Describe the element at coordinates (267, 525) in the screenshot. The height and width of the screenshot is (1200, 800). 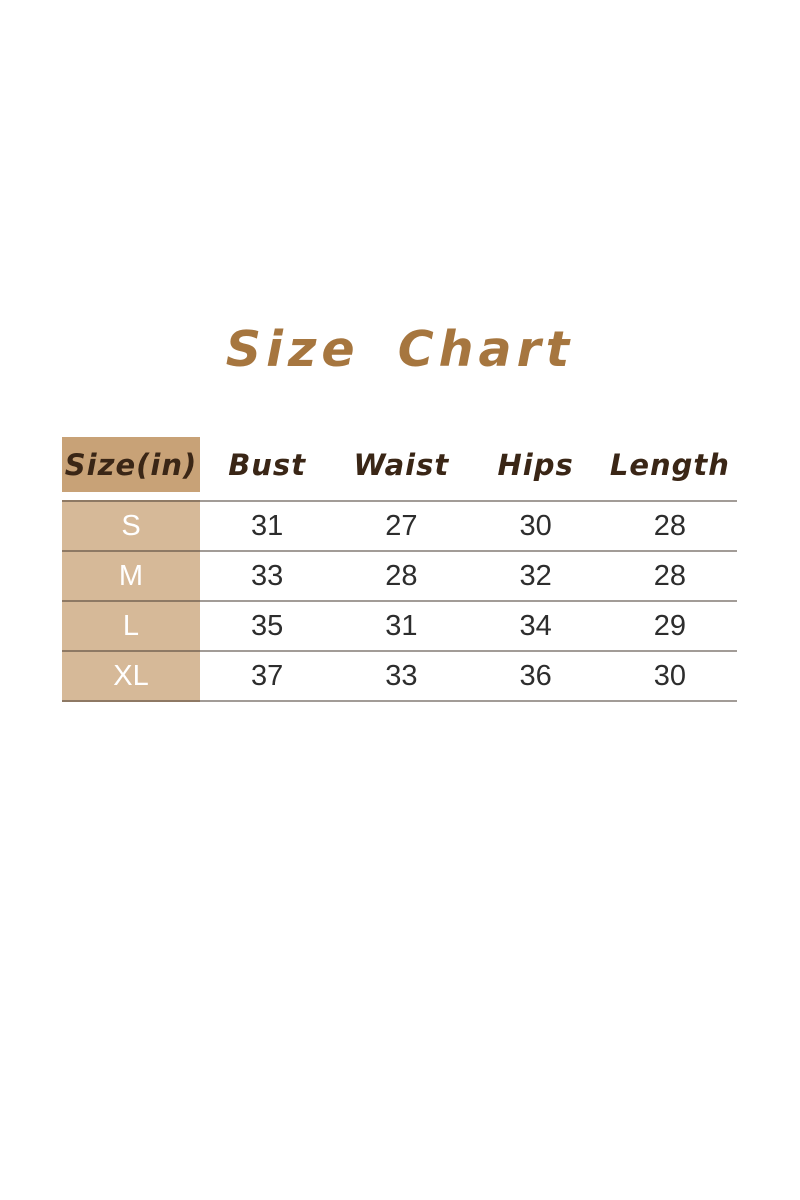
I see `bust-value-cell: 31` at that location.